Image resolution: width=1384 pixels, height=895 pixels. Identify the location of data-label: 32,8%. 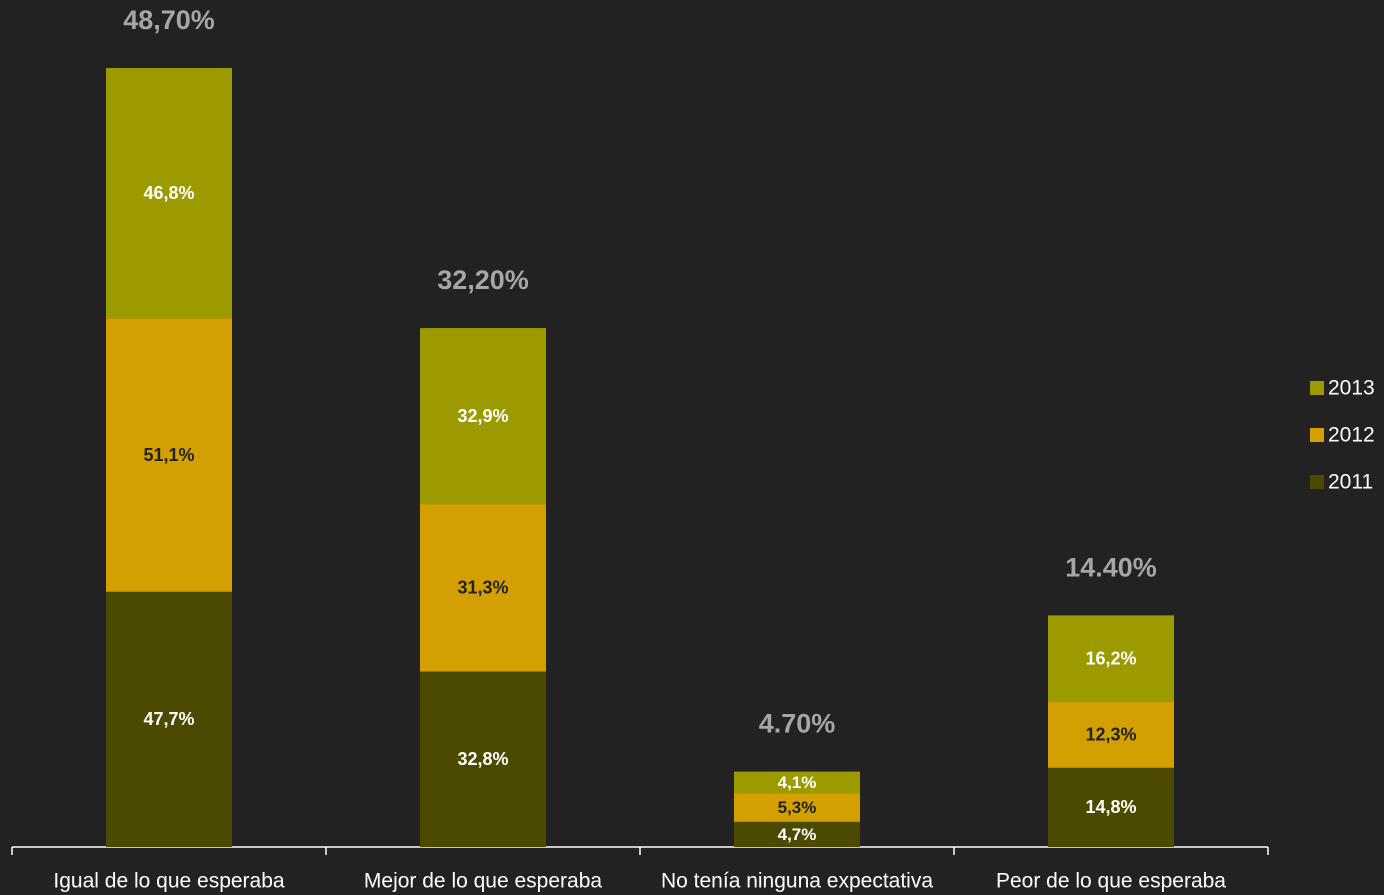
(482, 759).